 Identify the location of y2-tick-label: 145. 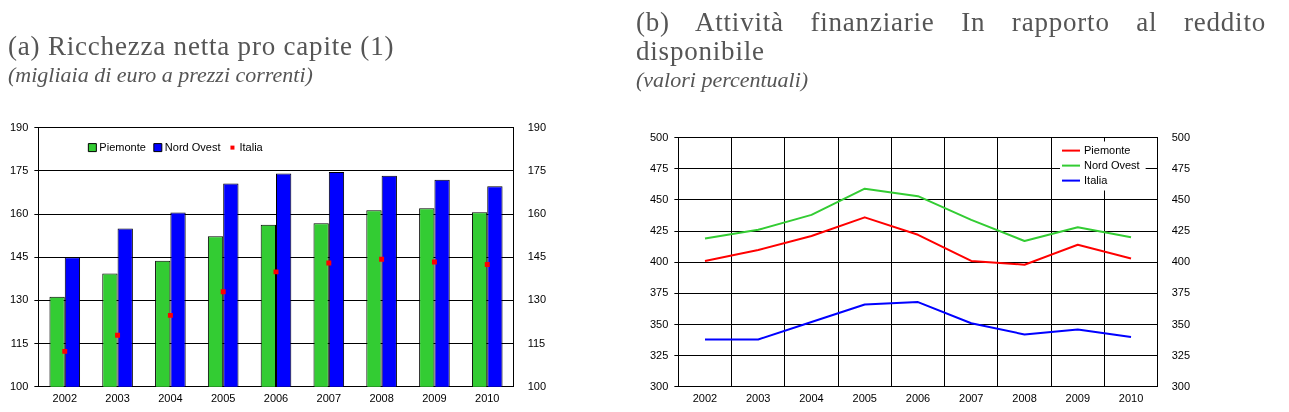
(537, 256).